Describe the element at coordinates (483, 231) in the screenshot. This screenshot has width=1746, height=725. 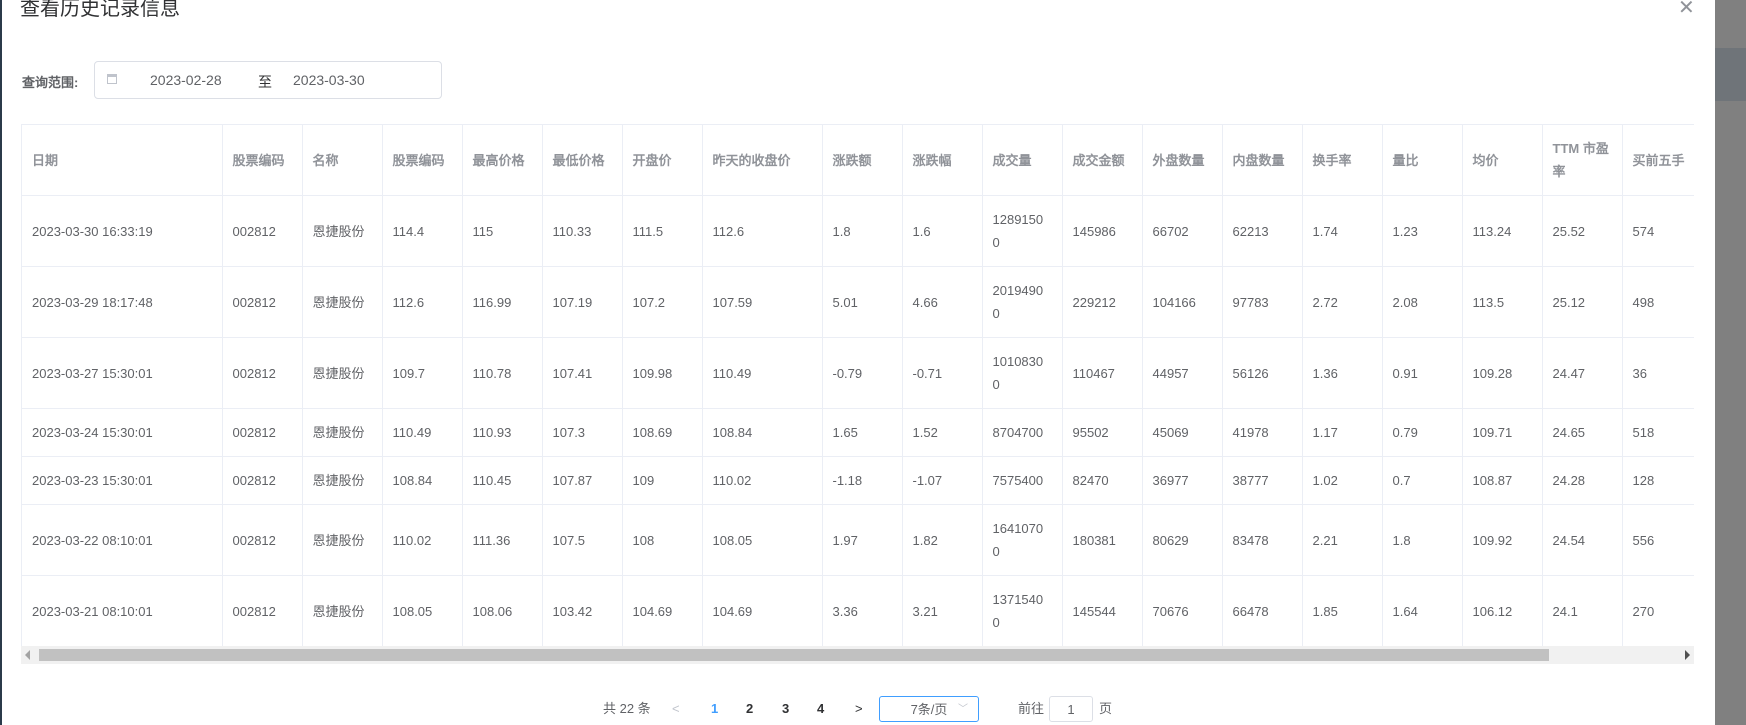
I see `cell-value: 115` at that location.